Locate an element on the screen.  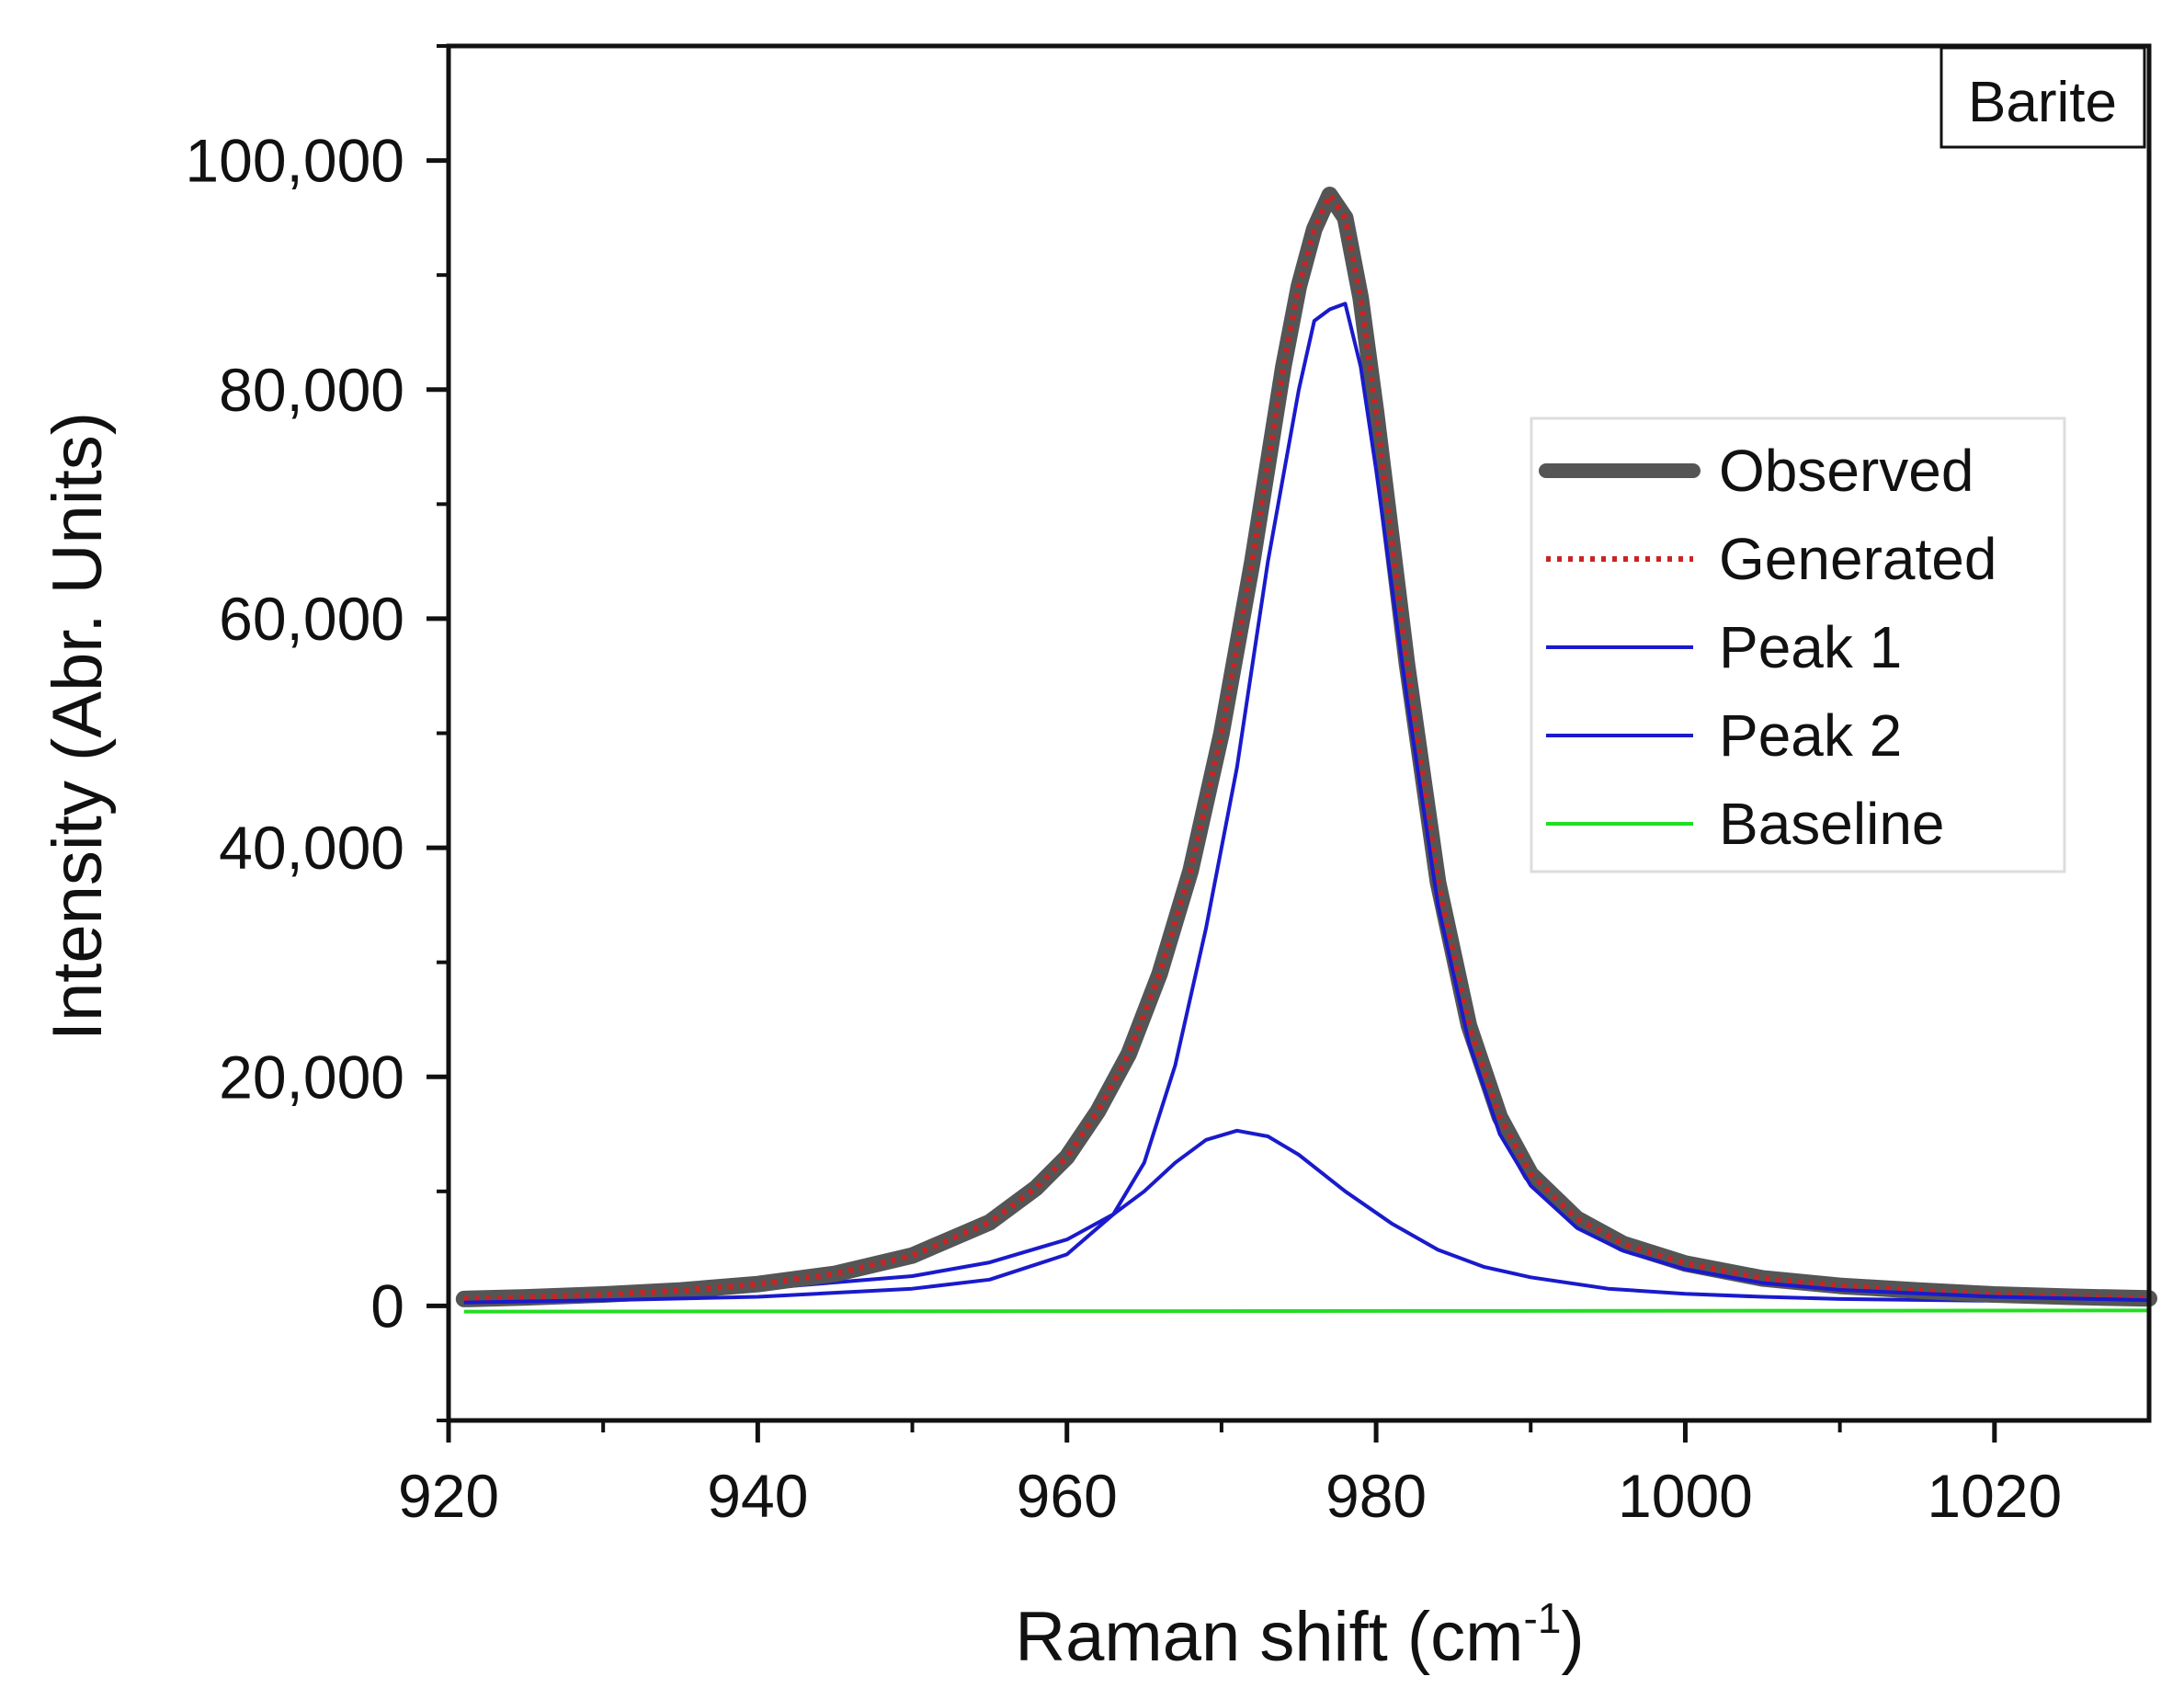
x-axis-title-main: Raman shift (cm is located at coordinates (1269, 1637).